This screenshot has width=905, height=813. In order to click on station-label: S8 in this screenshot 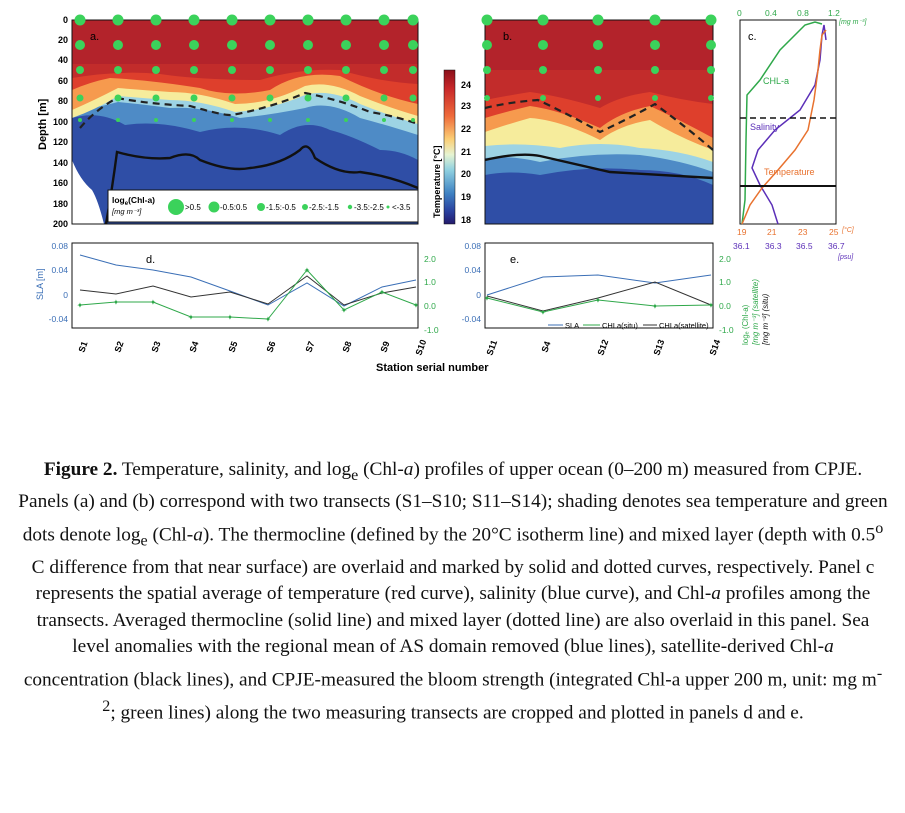, I will do `click(346, 347)`.